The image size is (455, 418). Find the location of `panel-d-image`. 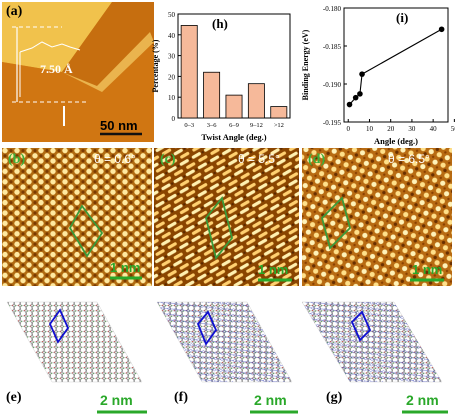

panel-d-image is located at coordinates (377, 217).